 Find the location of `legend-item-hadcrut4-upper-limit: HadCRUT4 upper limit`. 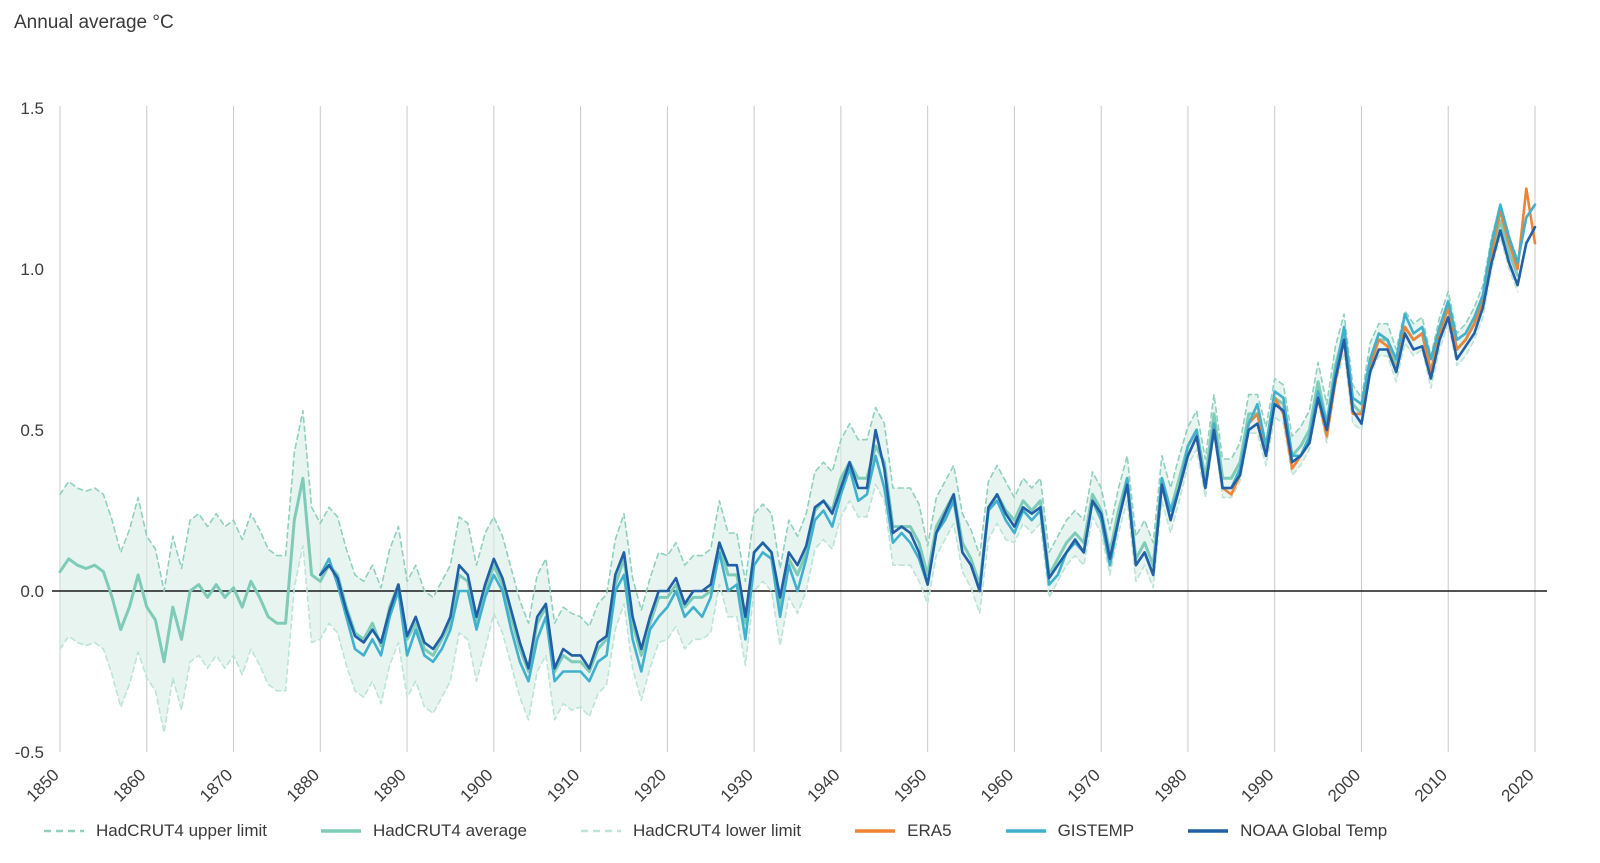

legend-item-hadcrut4-upper-limit: HadCRUT4 upper limit is located at coordinates (154, 831).